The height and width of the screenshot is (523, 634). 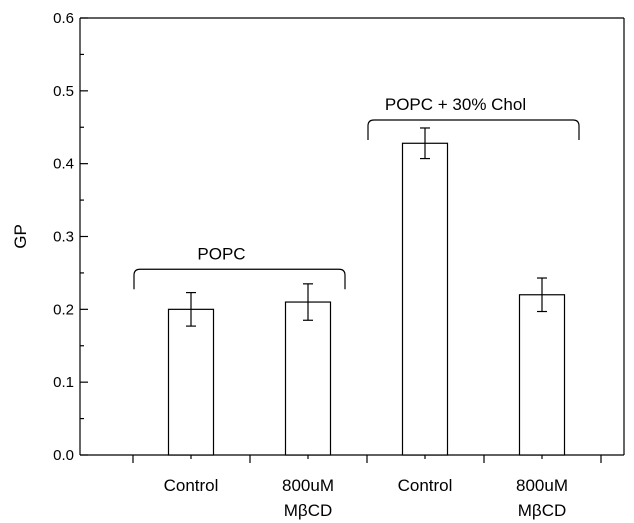 I want to click on y-tick-label: 0.4, so click(x=63, y=164).